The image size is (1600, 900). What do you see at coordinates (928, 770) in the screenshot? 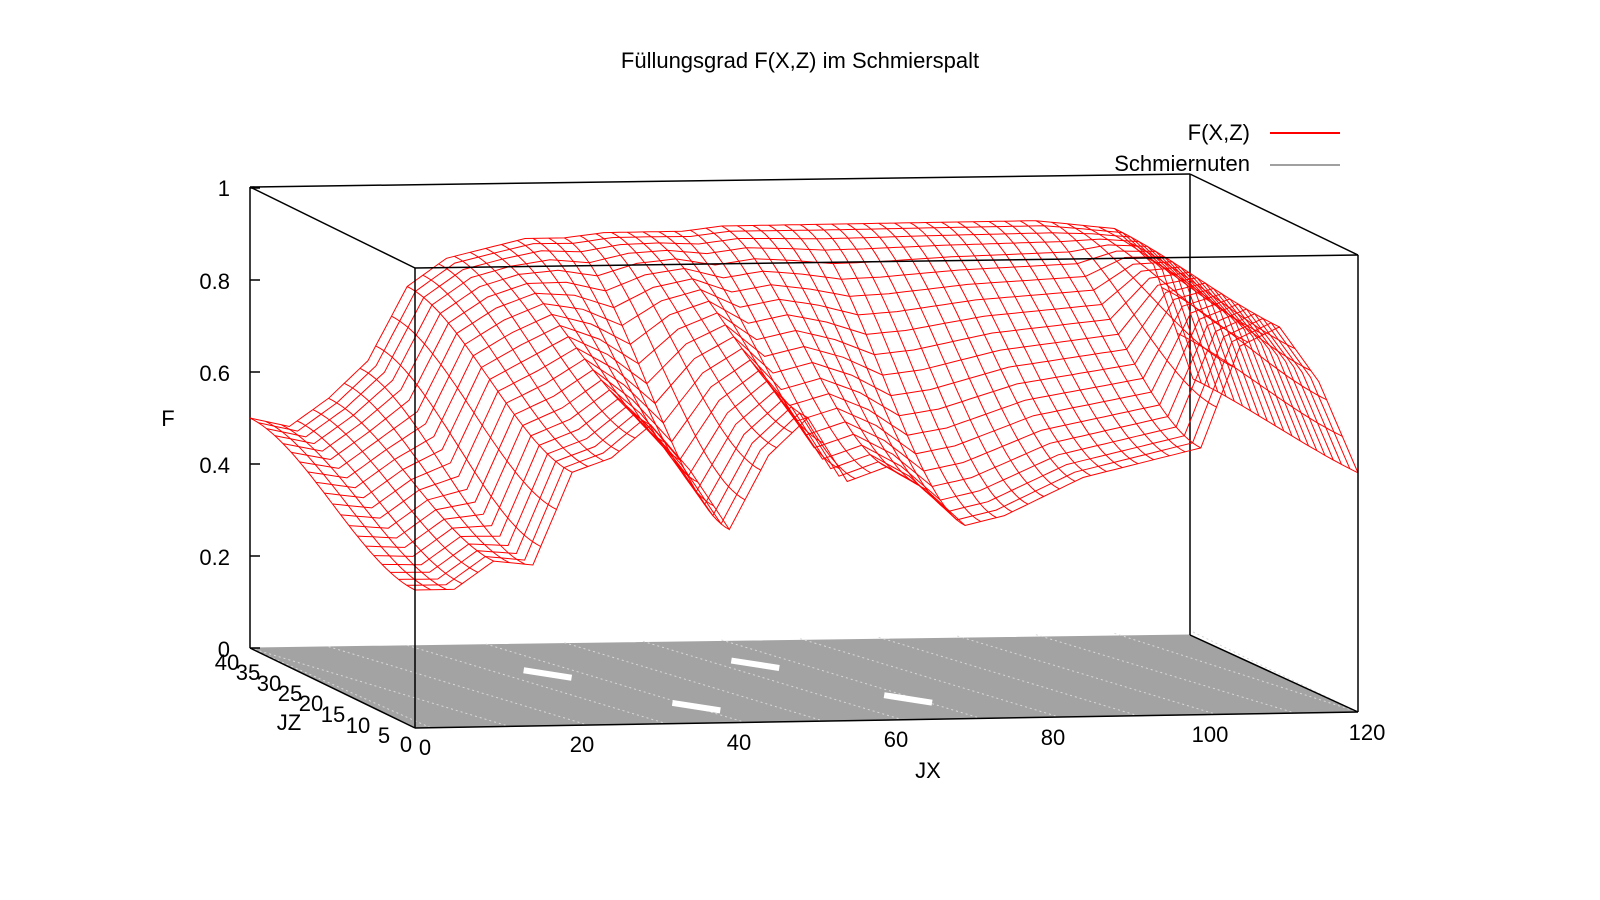
I see `x-axis-label: JX` at bounding box center [928, 770].